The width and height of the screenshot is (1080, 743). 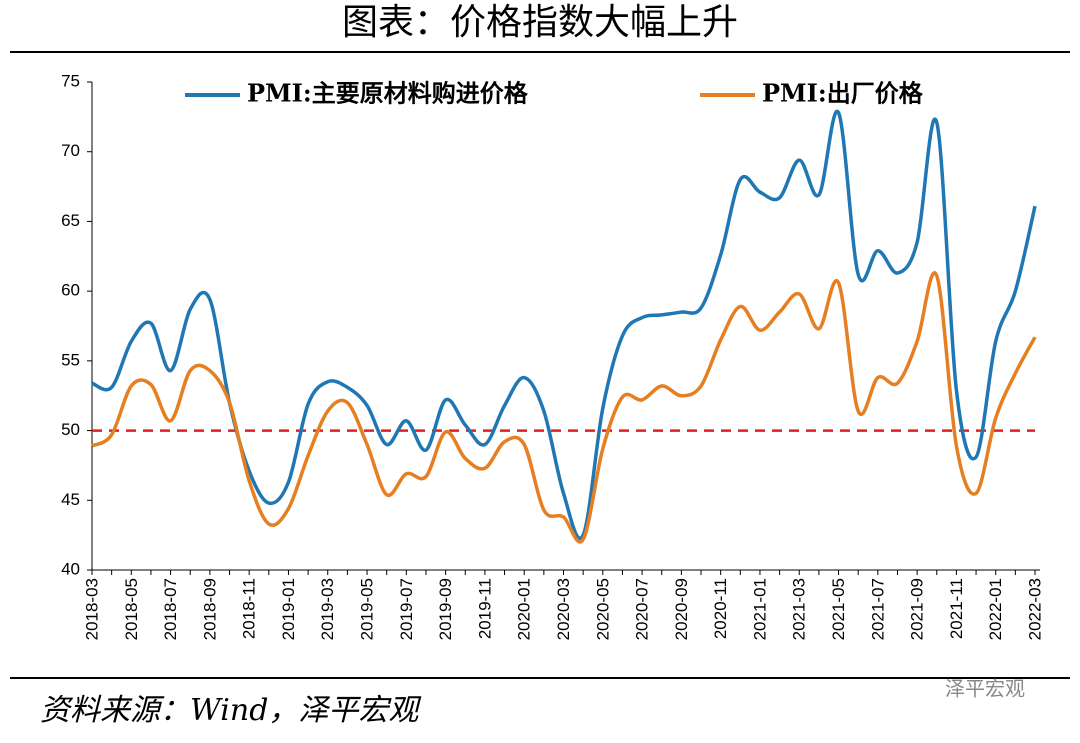 What do you see at coordinates (540, 22) in the screenshot?
I see `chart-title: 图表：价格指数大幅上升` at bounding box center [540, 22].